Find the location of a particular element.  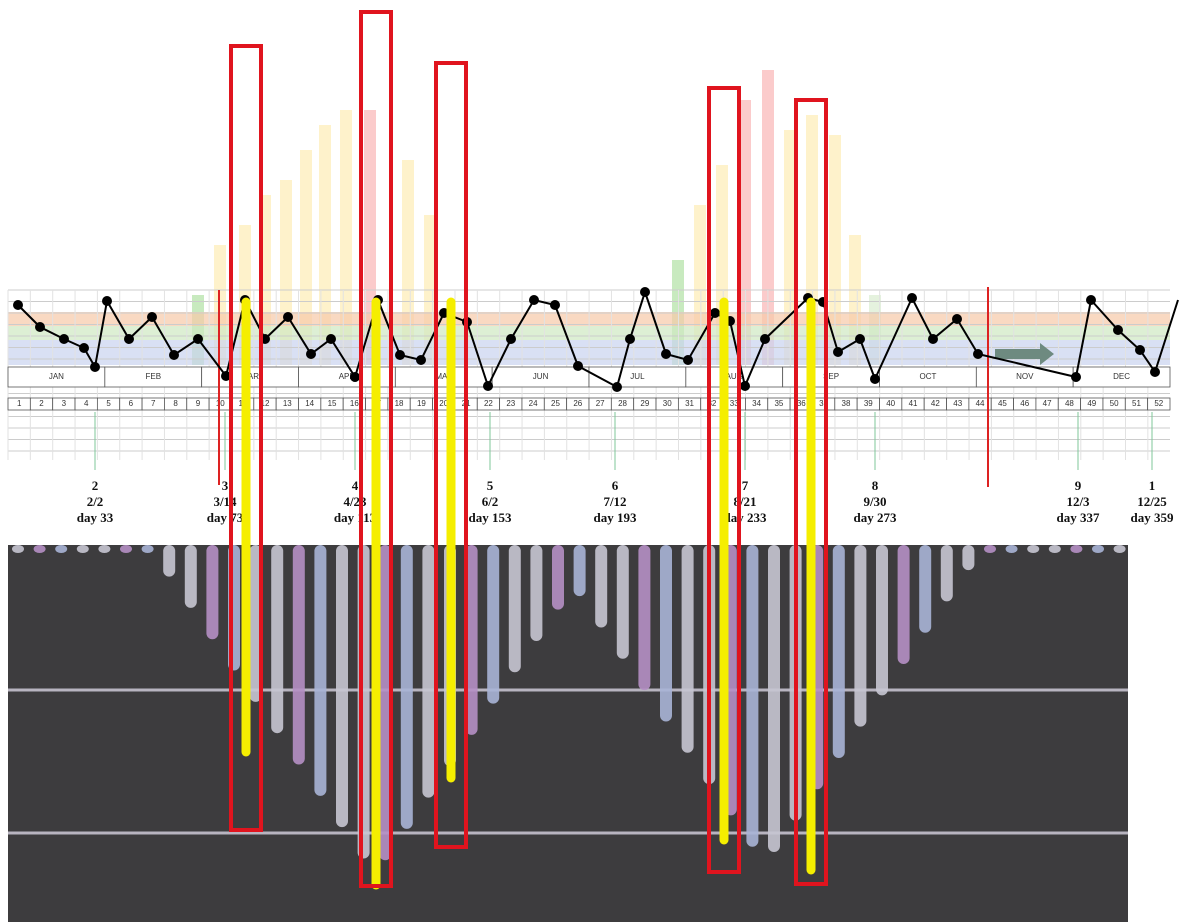

month-label: JUN is located at coordinates (541, 376).